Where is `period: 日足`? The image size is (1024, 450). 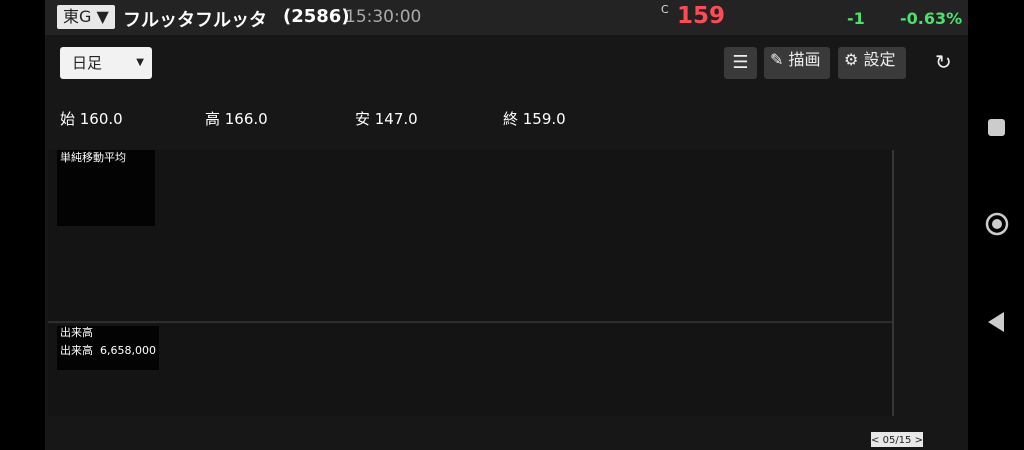 period: 日足 is located at coordinates (87, 63).